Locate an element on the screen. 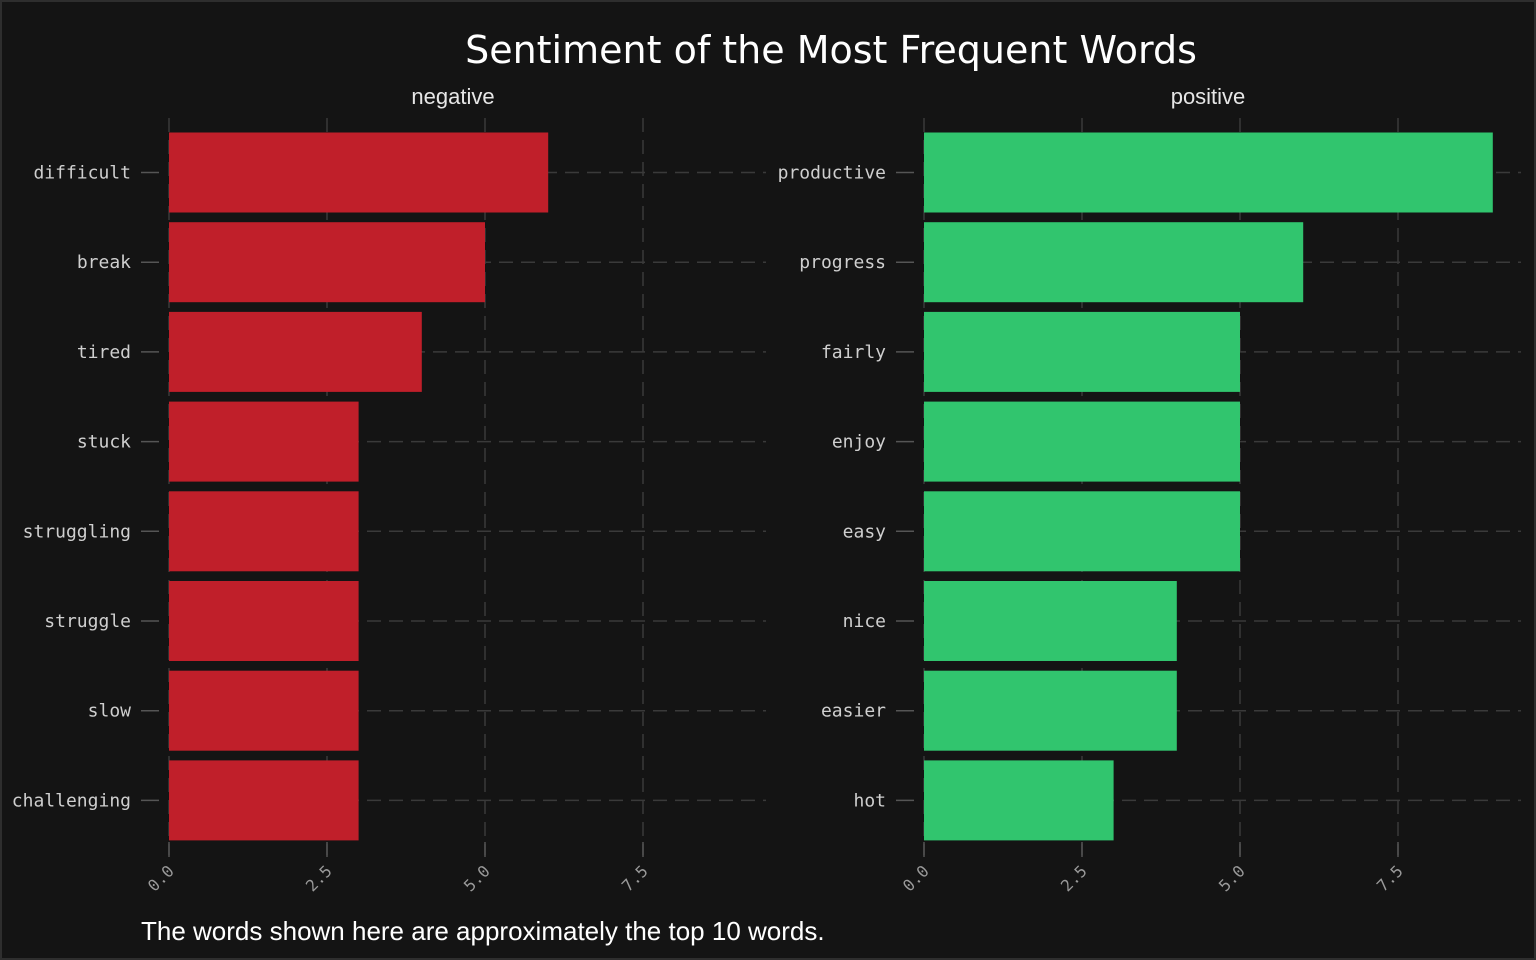 The height and width of the screenshot is (960, 1536). category-label: struggle is located at coordinates (87, 621).